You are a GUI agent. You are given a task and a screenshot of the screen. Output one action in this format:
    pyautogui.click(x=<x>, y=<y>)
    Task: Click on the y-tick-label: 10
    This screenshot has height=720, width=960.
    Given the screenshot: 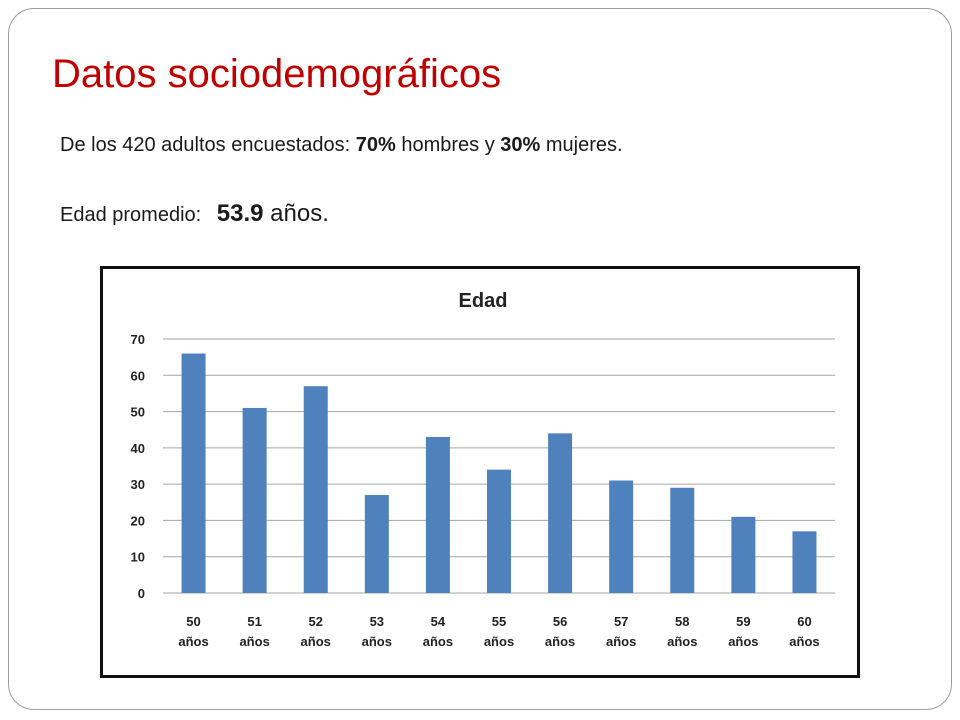 What is the action you would take?
    pyautogui.click(x=138, y=557)
    